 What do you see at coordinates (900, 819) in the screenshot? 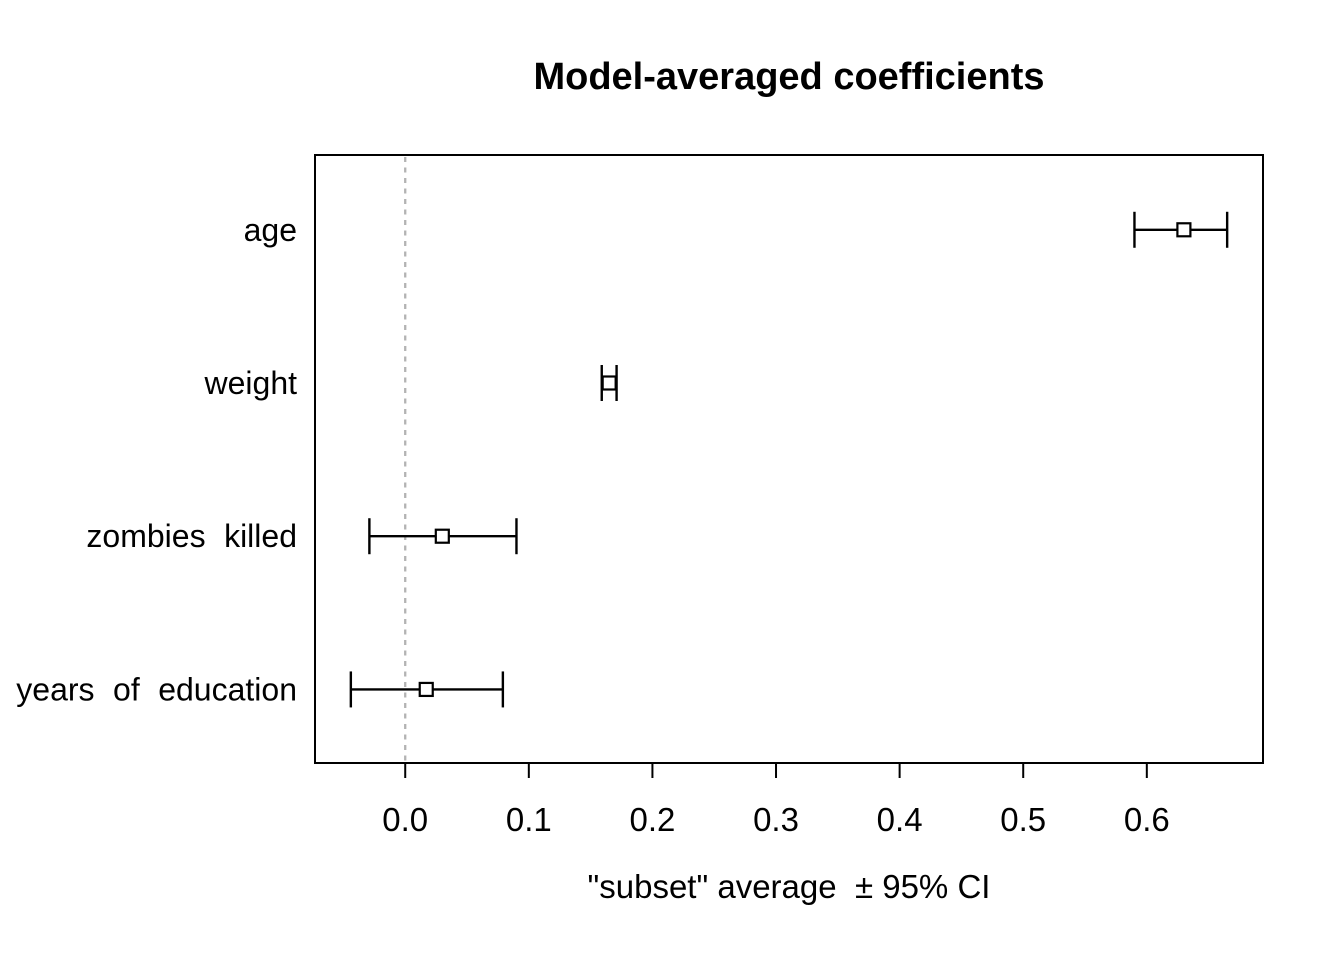
I see `x-tick-label: 0.4` at bounding box center [900, 819].